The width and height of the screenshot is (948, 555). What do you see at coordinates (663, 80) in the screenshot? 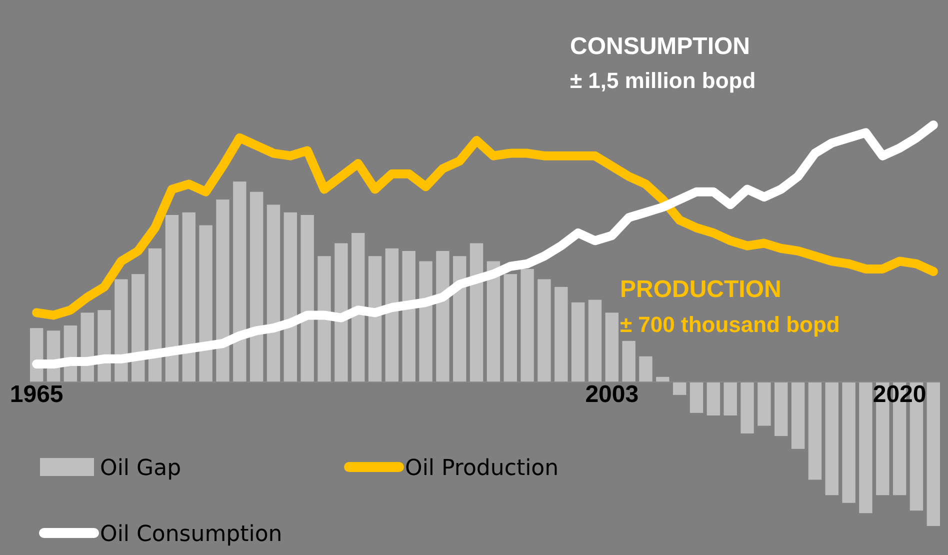
I see `text: ± 1,5 million bopd` at bounding box center [663, 80].